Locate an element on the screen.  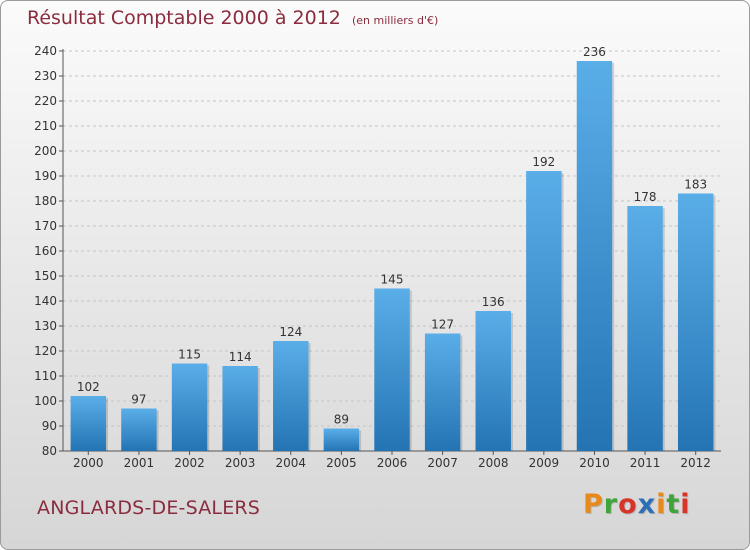
logo-letter: P is located at coordinates (593, 504).